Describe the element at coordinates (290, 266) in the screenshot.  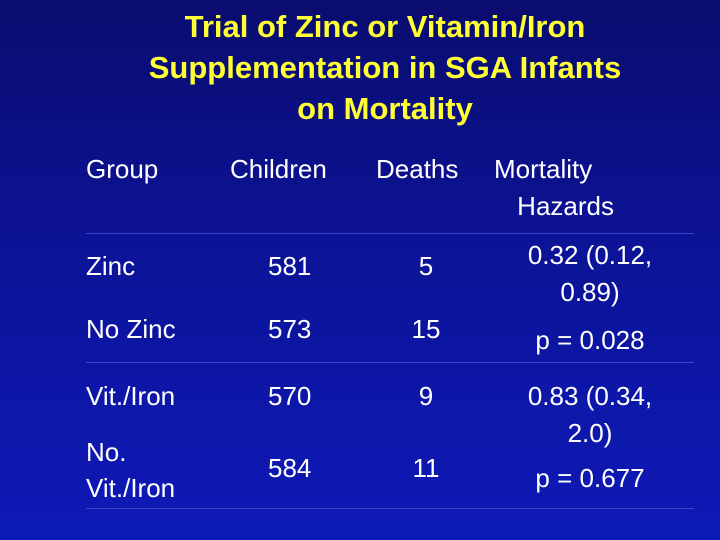
I see `row-zinc-children: 581` at that location.